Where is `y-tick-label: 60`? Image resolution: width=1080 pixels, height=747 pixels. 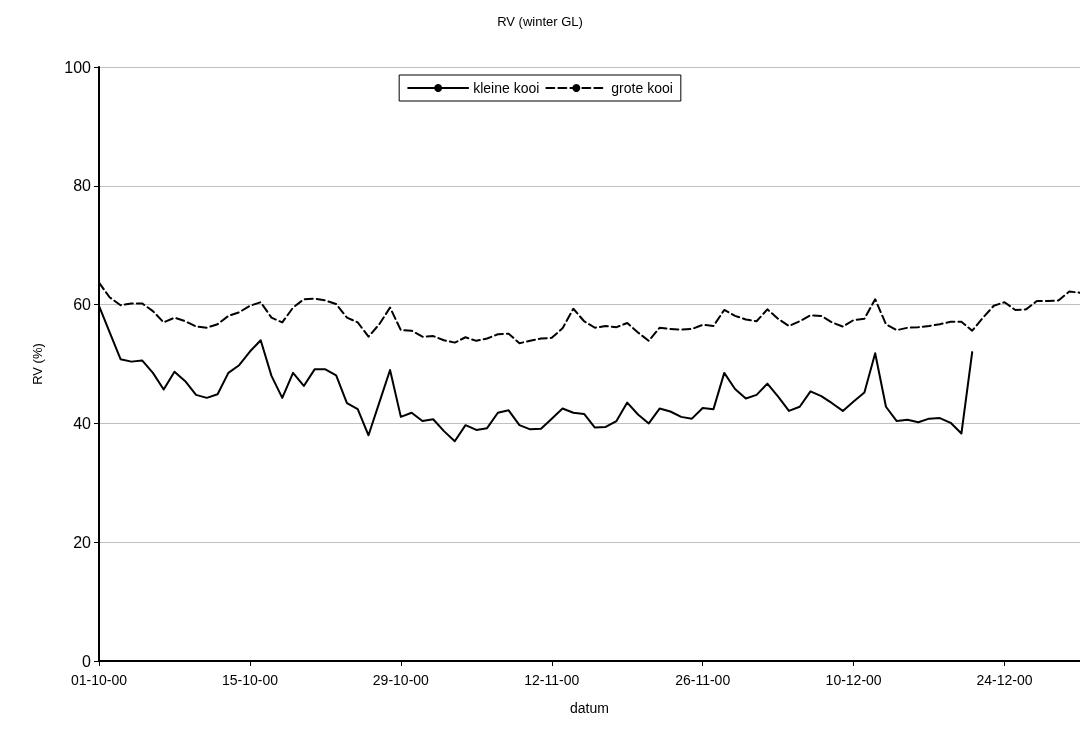 y-tick-label: 60 is located at coordinates (82, 305).